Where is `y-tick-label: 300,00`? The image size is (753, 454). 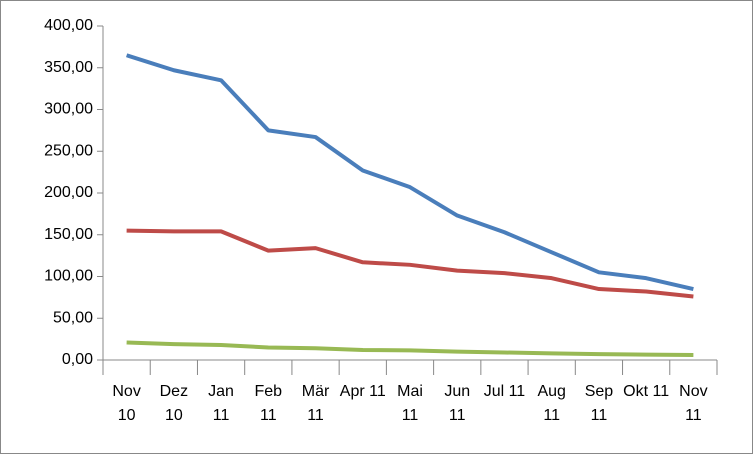 y-tick-label: 300,00 is located at coordinates (68, 109).